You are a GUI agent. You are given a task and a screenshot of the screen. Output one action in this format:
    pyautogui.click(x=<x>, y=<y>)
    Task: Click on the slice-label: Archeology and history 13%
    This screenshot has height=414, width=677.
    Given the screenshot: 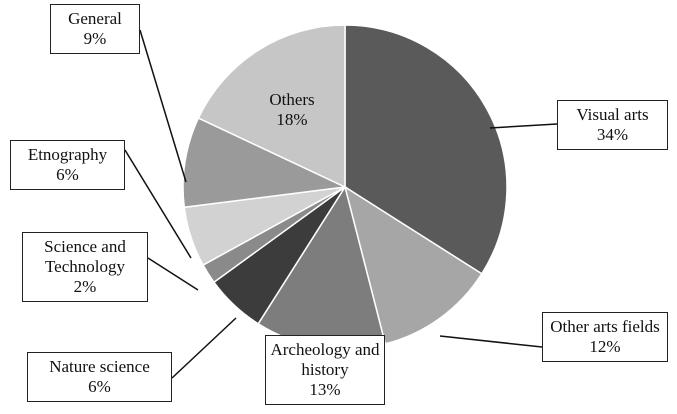 What is the action you would take?
    pyautogui.click(x=325, y=370)
    